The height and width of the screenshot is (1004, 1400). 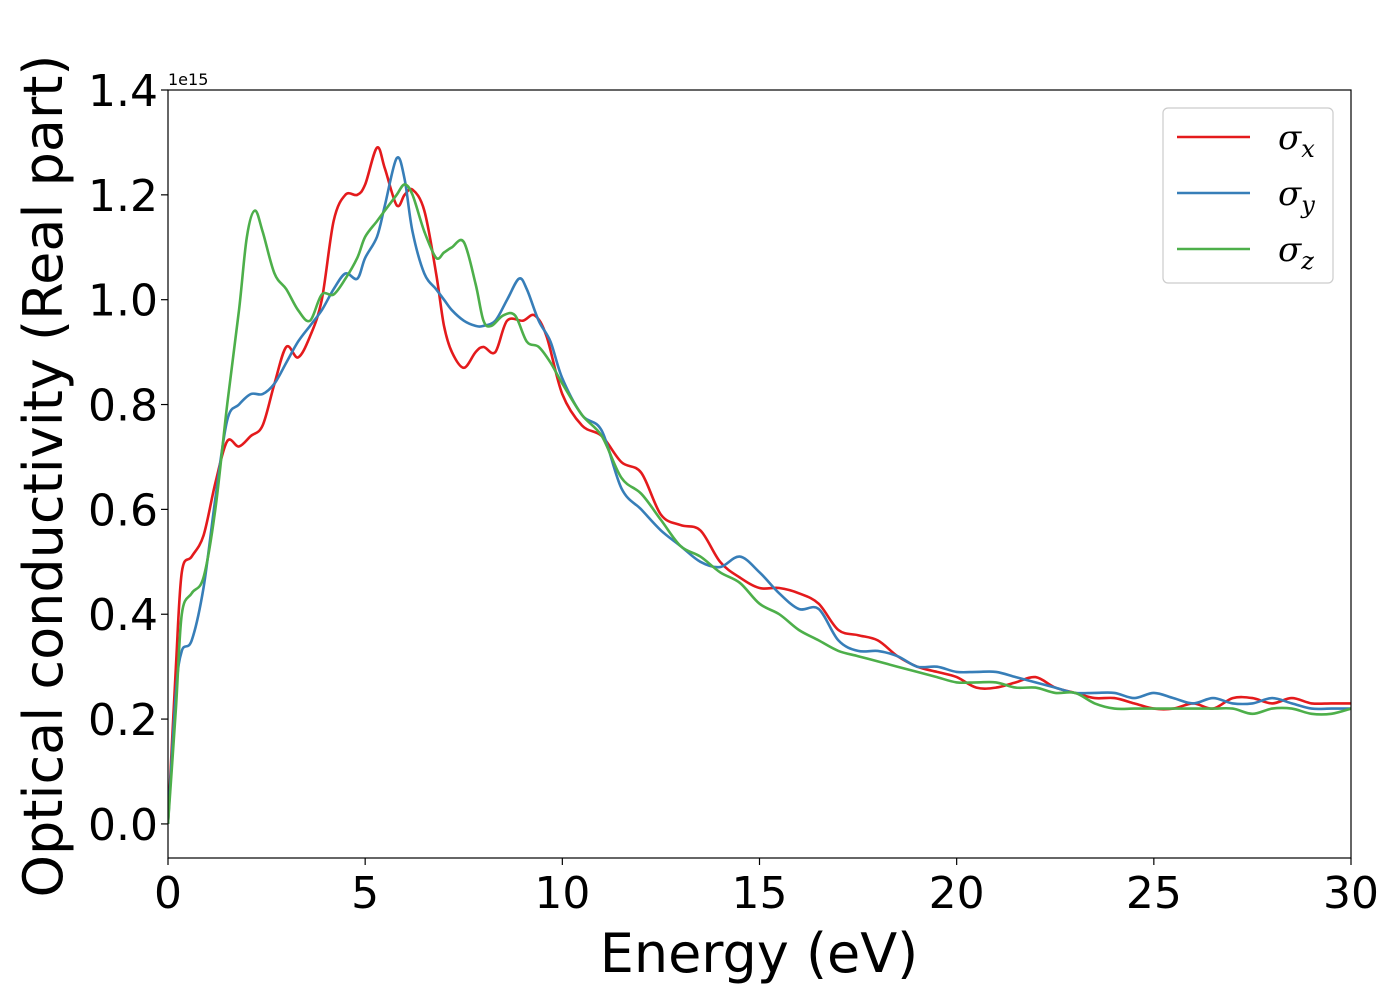 What do you see at coordinates (1296, 140) in the screenshot?
I see `legend-label-x: σx` at bounding box center [1296, 140].